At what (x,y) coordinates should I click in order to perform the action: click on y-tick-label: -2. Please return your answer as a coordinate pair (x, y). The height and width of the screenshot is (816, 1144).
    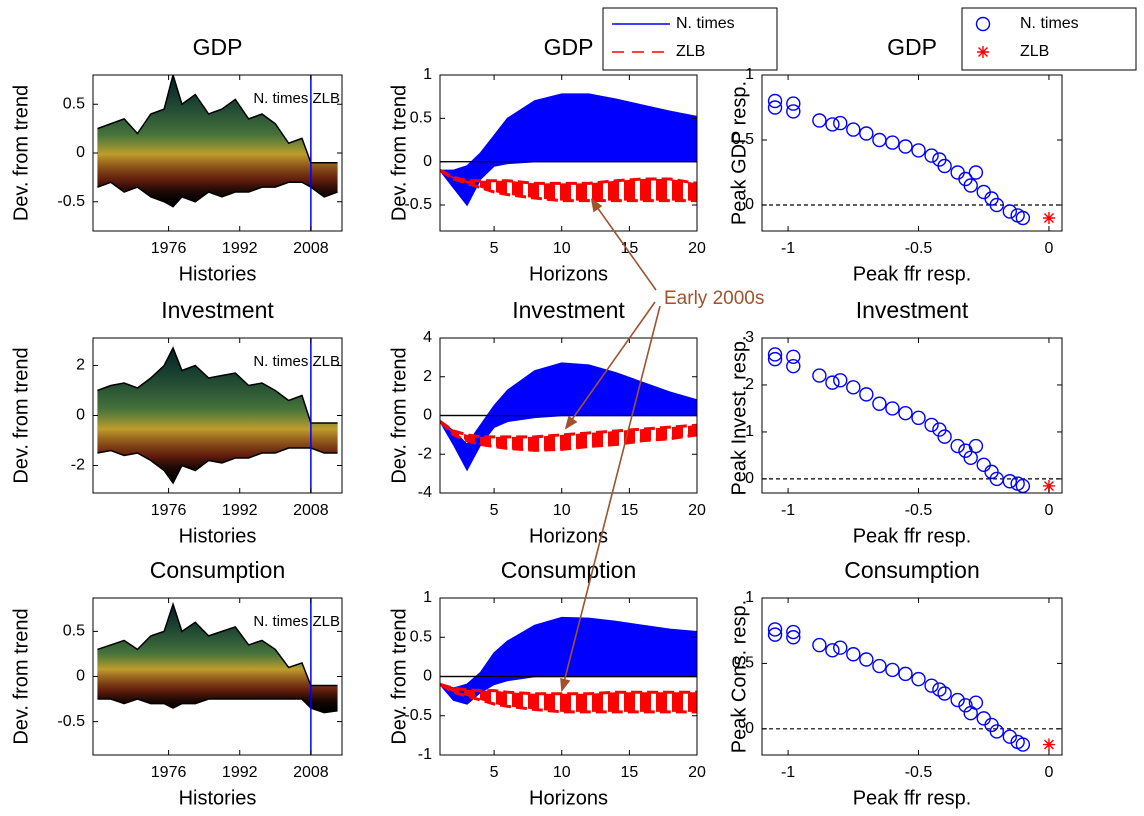
    Looking at the image, I should click on (425, 453).